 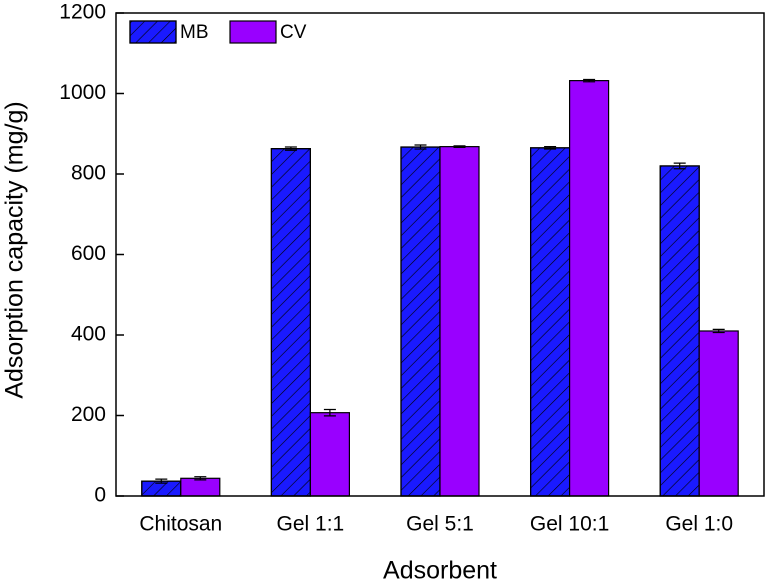 What do you see at coordinates (88, 253) in the screenshot?
I see `y-tick-label: 600` at bounding box center [88, 253].